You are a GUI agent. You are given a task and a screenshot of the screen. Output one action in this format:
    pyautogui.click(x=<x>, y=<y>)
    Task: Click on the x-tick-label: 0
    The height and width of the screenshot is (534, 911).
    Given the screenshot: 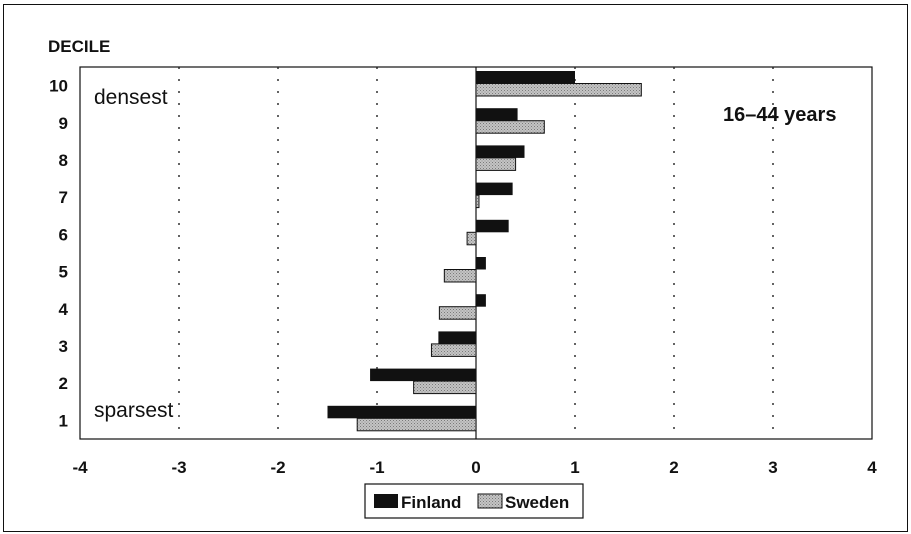 What is the action you would take?
    pyautogui.click(x=475, y=467)
    